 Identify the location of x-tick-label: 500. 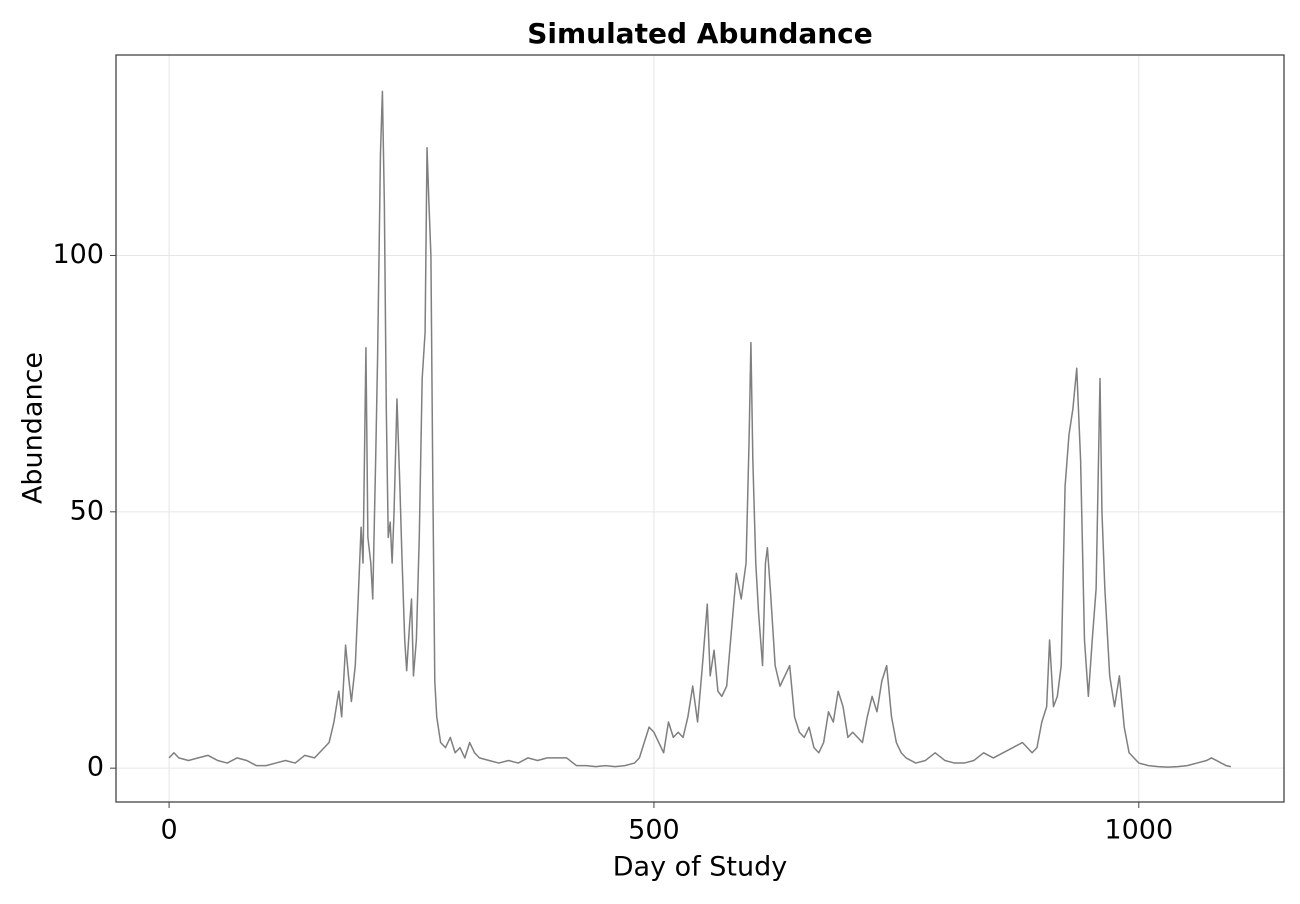
(654, 830).